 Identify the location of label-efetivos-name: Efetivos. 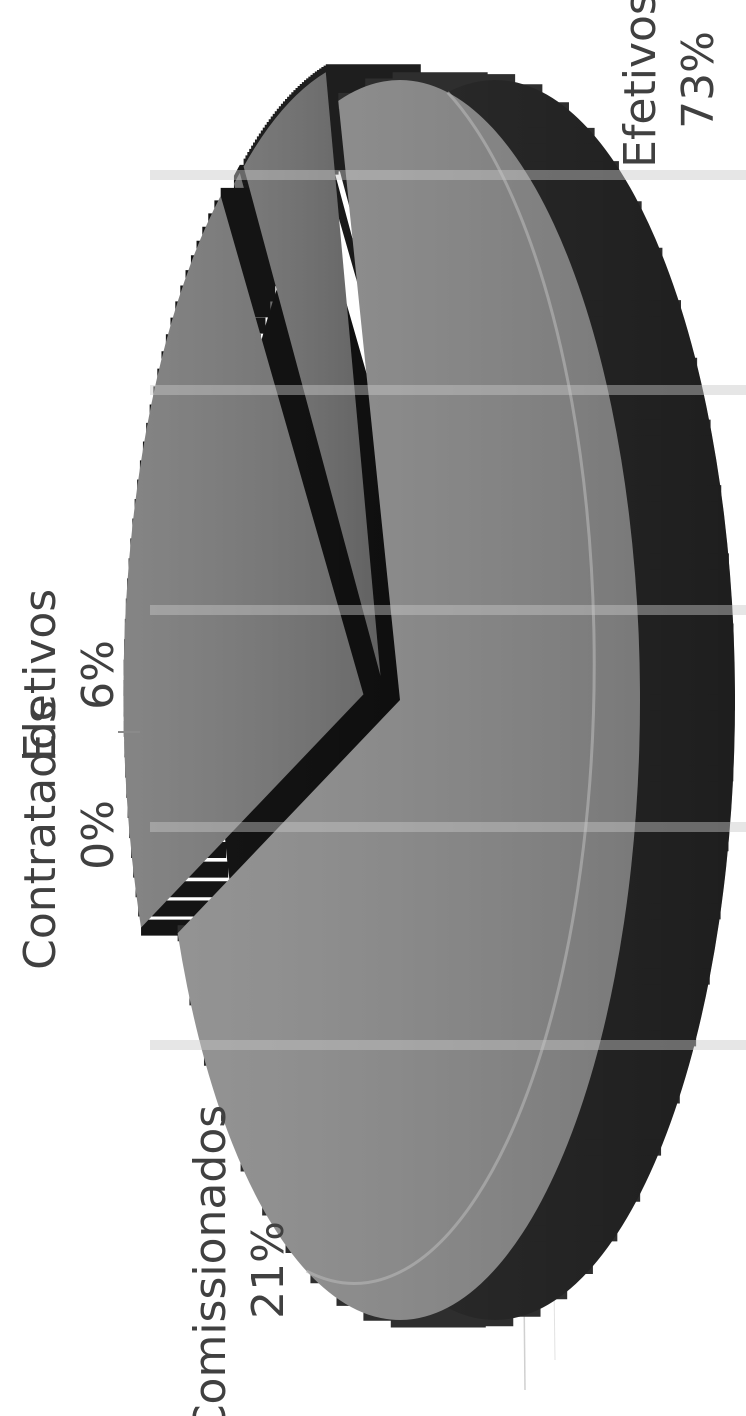
(640, 84).